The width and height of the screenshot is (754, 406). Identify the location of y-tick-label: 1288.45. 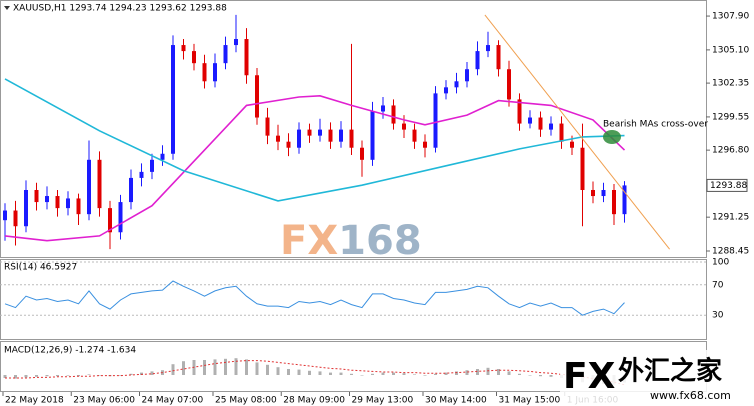
(730, 251).